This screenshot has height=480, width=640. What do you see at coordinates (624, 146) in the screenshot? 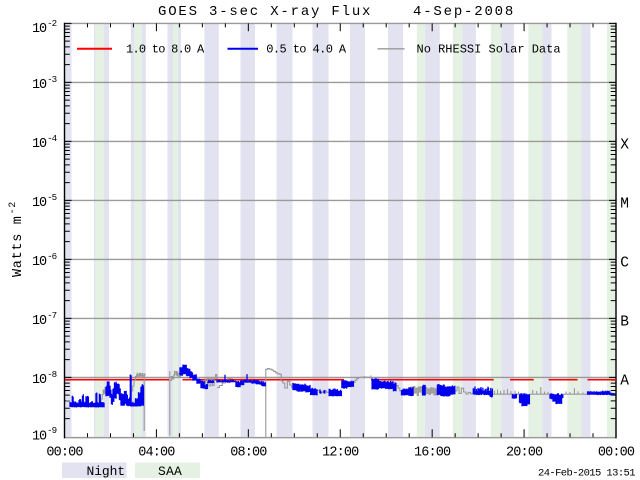
I see `svg-text: X` at bounding box center [624, 146].